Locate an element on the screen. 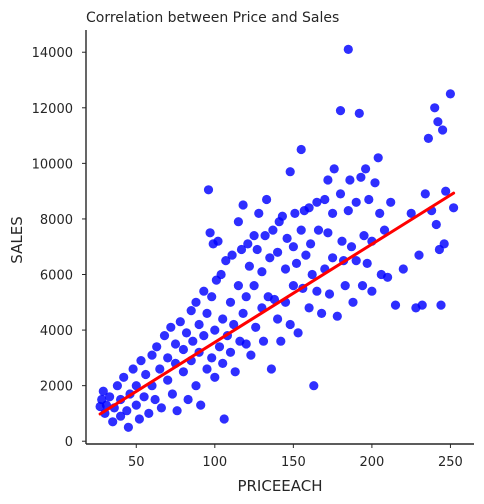 The height and width of the screenshot is (504, 484). x-tick-label: 200 is located at coordinates (371, 462).